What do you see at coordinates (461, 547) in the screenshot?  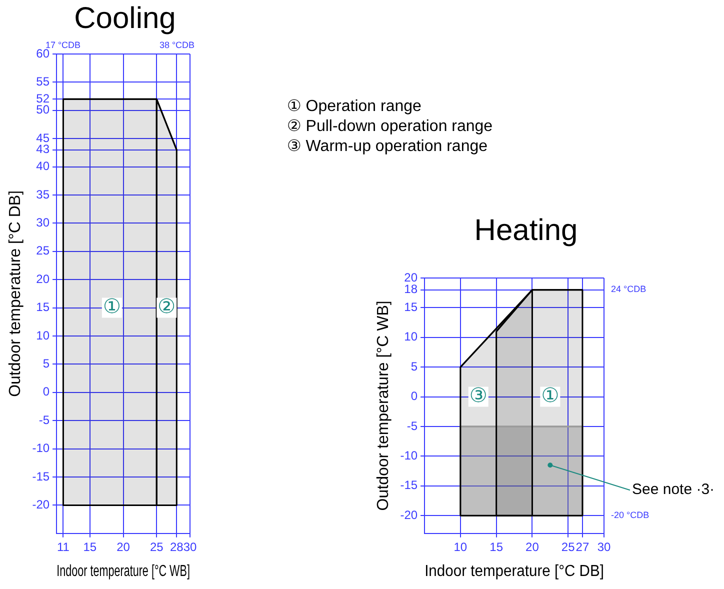 I see `x-tick-label: 10` at bounding box center [461, 547].